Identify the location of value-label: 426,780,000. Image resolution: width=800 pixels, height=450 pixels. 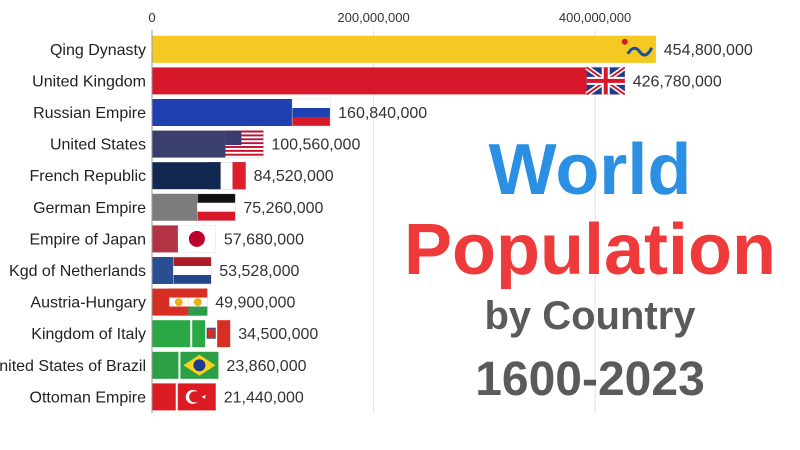
(677, 81).